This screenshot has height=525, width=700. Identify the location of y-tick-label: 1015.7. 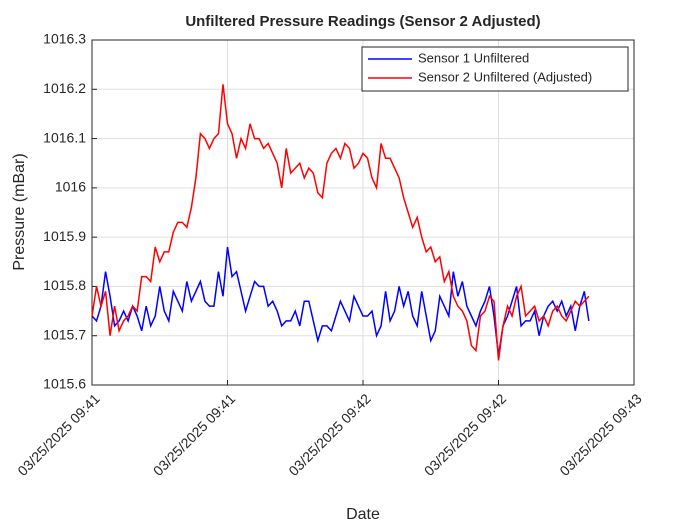
(64, 334).